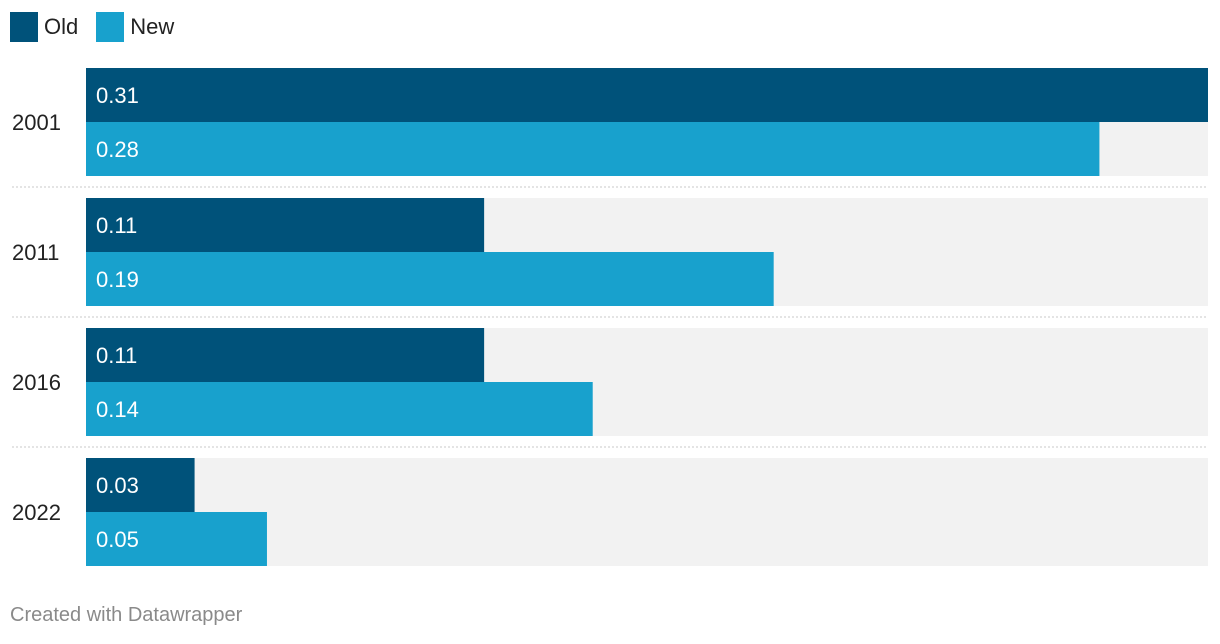 The width and height of the screenshot is (1220, 644). What do you see at coordinates (116, 225) in the screenshot?
I see `data-label-old-2011: 0.11` at bounding box center [116, 225].